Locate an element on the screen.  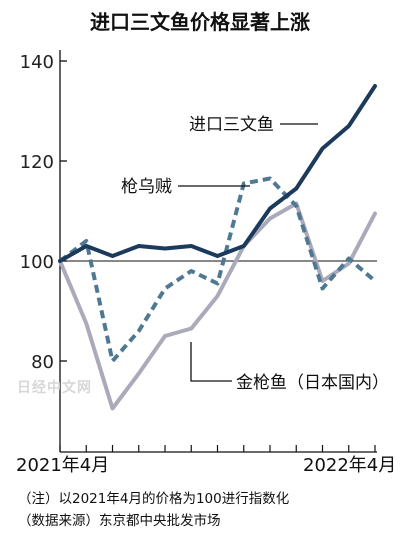
y-tick-label-80: 80 is located at coordinates (42, 362).